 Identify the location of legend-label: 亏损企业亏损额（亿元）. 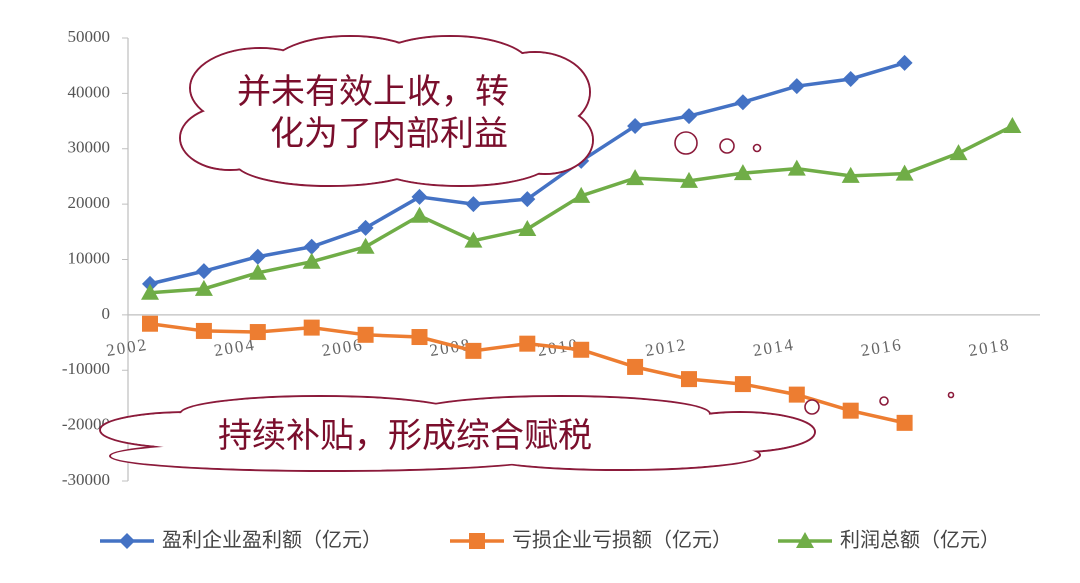
(622, 539).